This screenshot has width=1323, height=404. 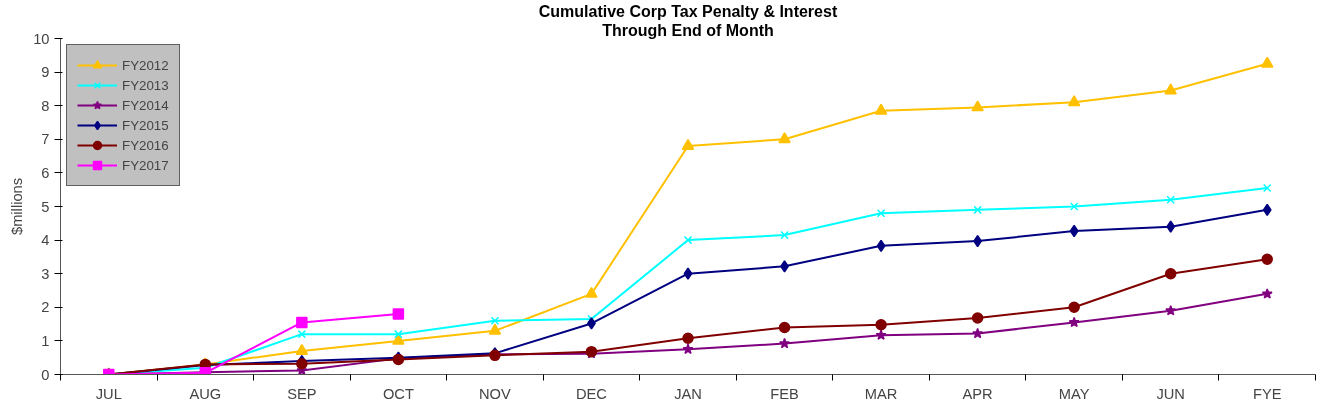 I want to click on y-tick-label: 1, so click(x=45, y=340).